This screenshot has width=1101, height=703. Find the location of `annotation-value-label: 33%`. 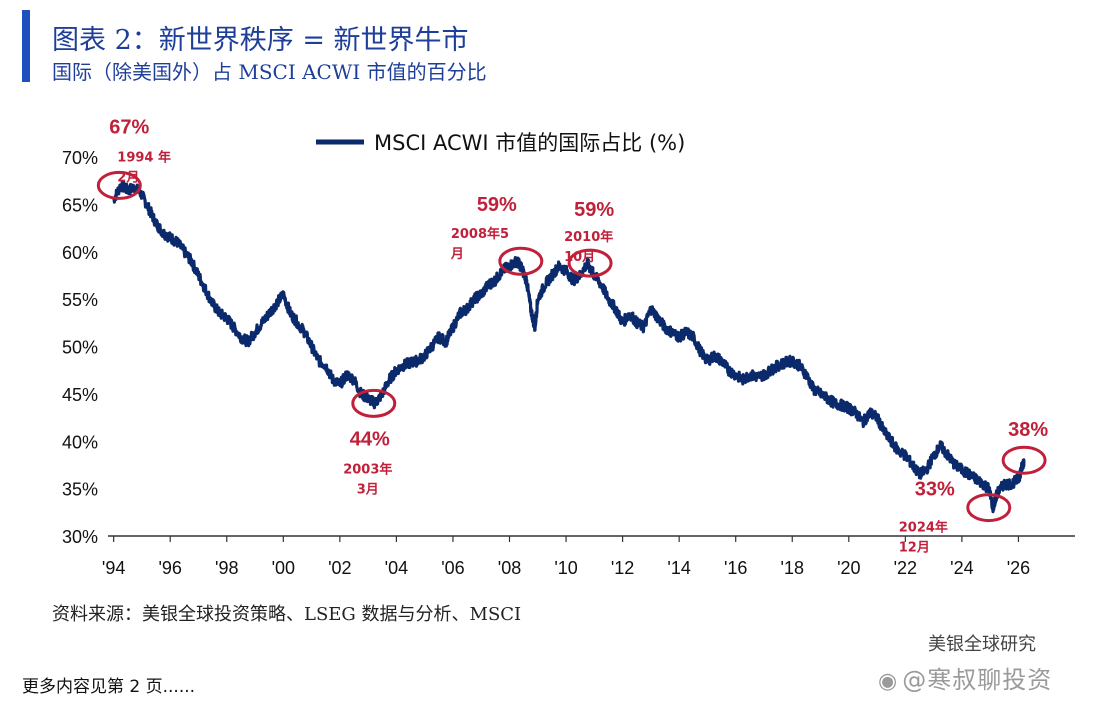

annotation-value-label: 33% is located at coordinates (935, 490).